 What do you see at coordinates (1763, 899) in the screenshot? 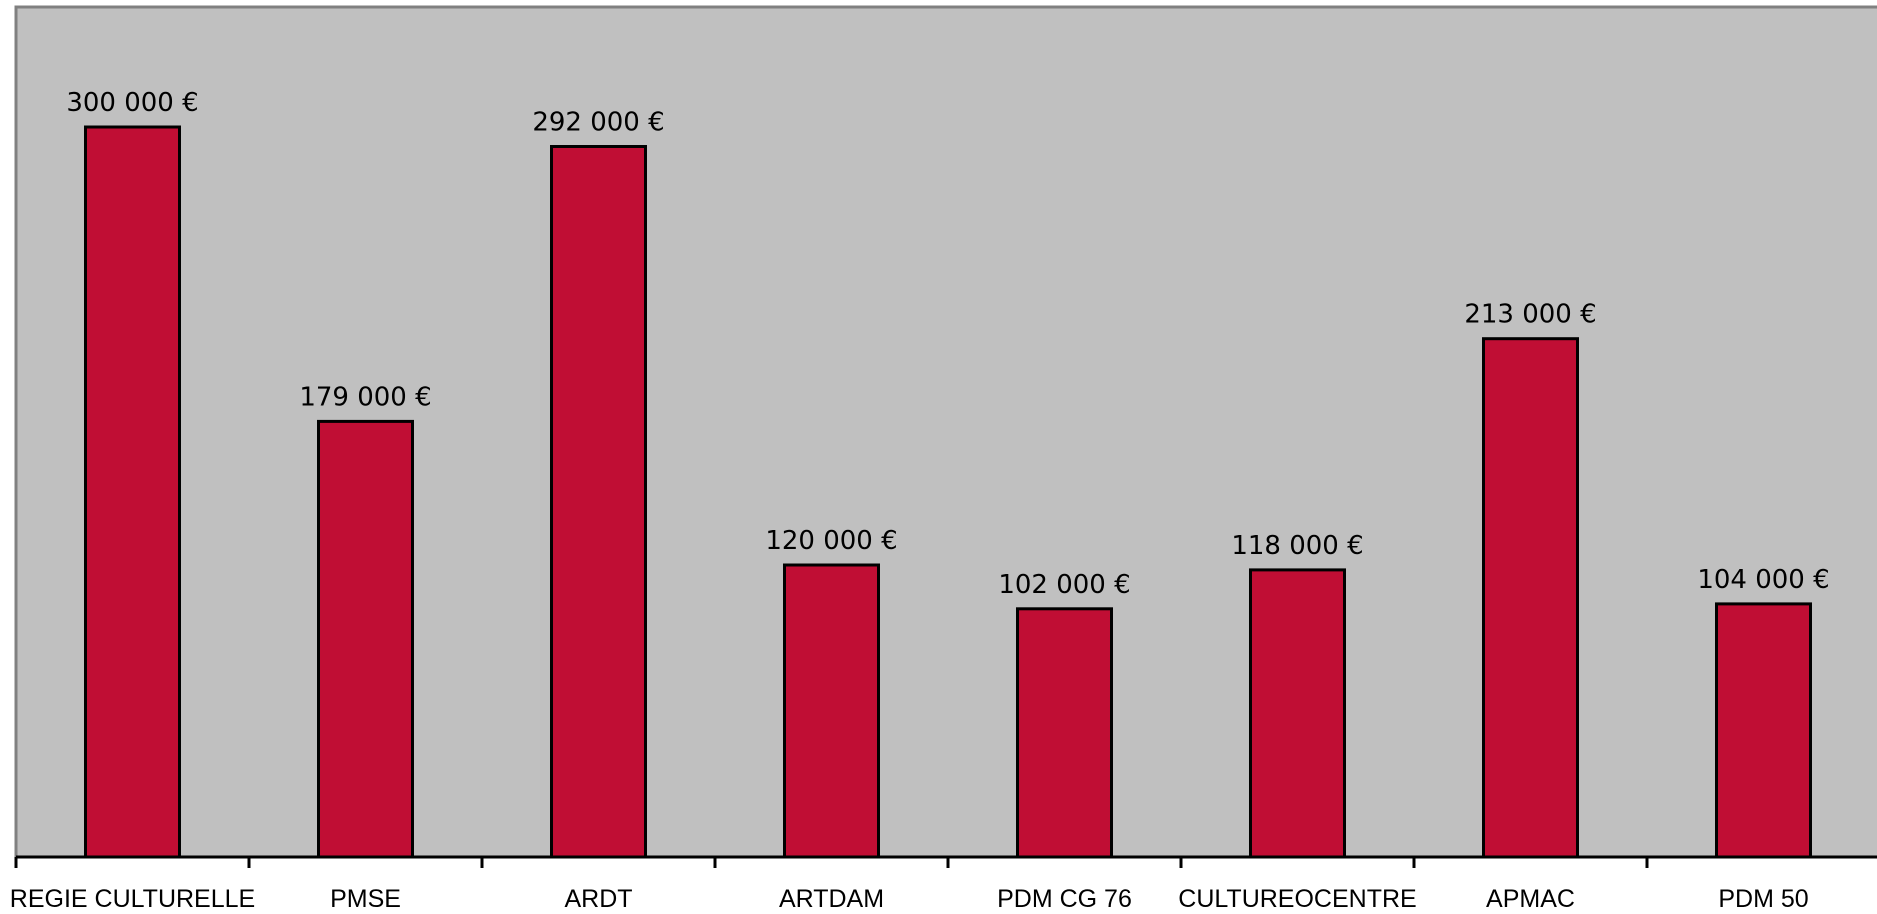
I see `category-label: PDM 50` at bounding box center [1763, 899].